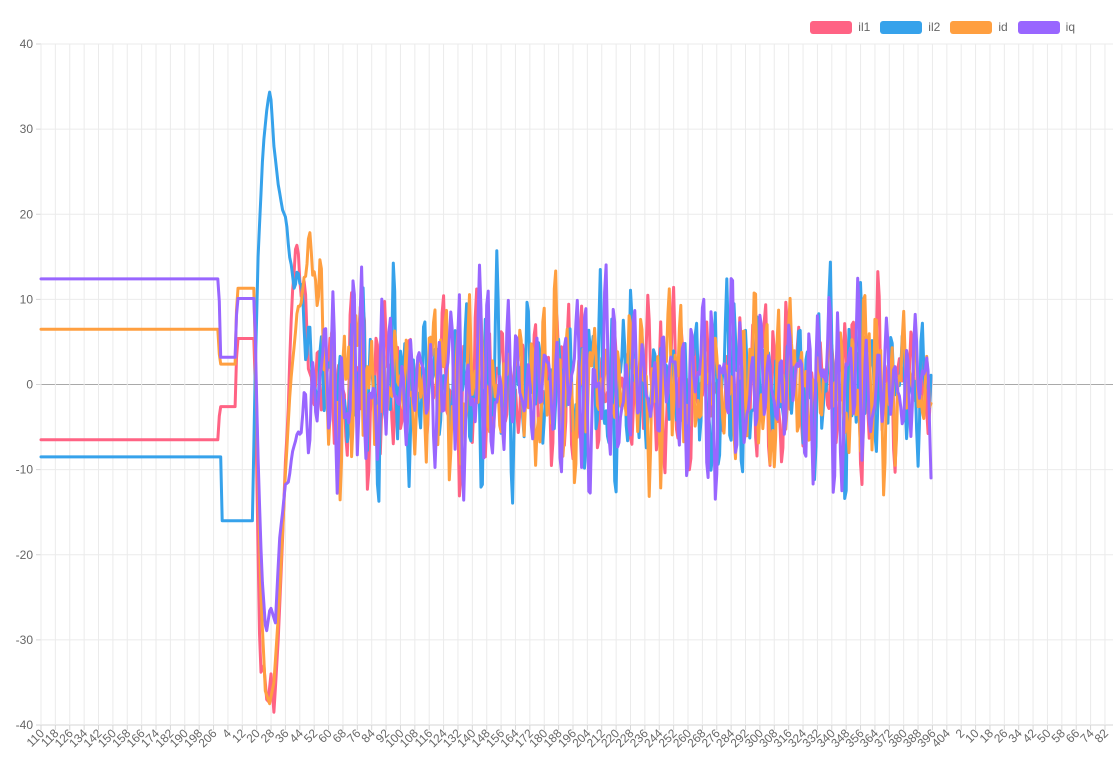  What do you see at coordinates (1102, 736) in the screenshot?
I see `x-axis-tick-label: 82` at bounding box center [1102, 736].